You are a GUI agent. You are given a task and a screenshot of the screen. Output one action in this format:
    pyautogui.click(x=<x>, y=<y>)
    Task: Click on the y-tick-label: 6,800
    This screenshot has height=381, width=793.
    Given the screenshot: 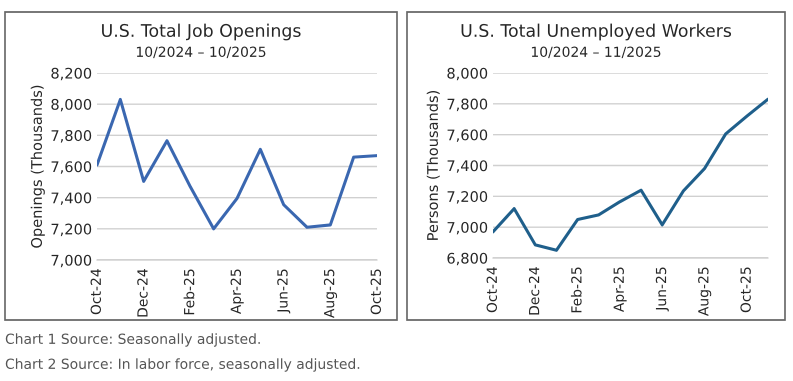 What is the action you would take?
    pyautogui.click(x=467, y=259)
    